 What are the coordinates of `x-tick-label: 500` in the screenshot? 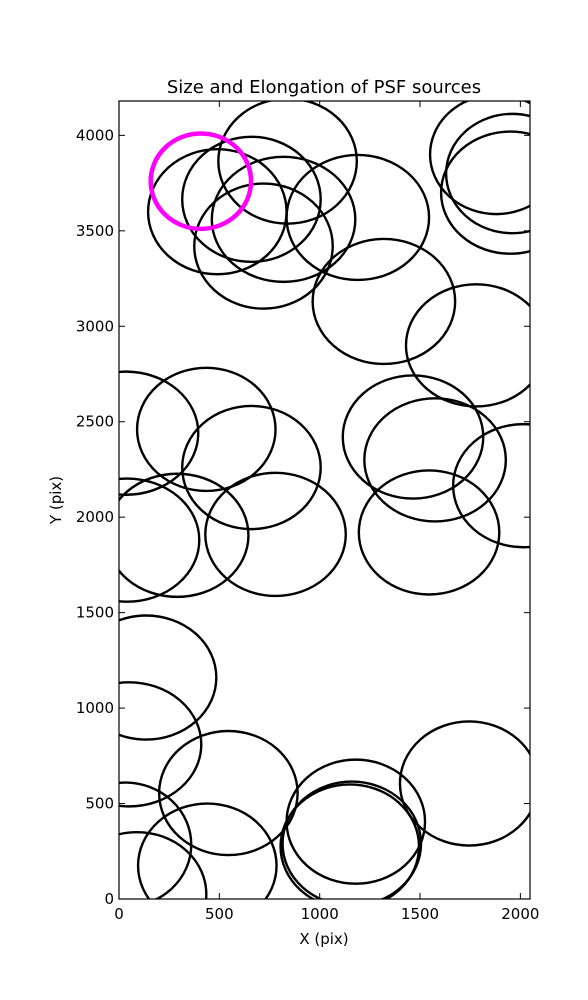 It's located at (219, 914).